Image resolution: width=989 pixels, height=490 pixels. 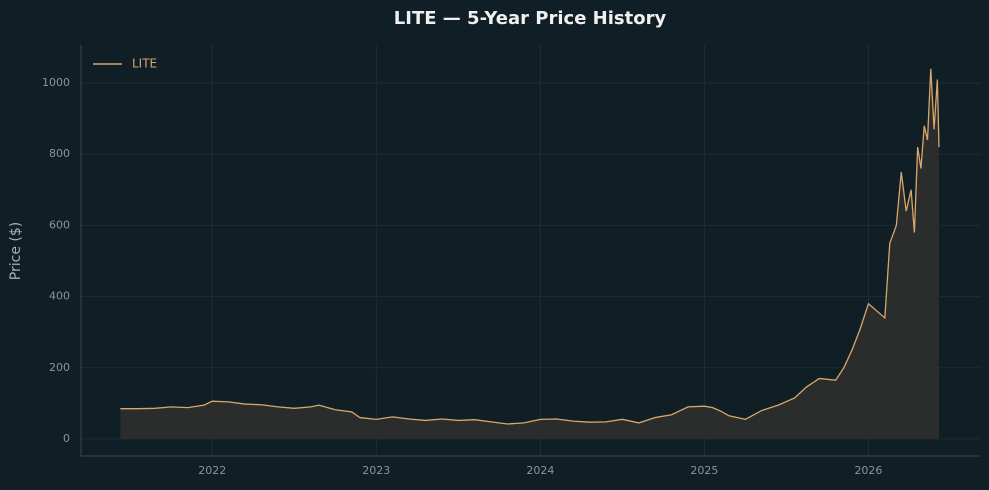 I want to click on x-tick-label: 2026, so click(x=868, y=470).